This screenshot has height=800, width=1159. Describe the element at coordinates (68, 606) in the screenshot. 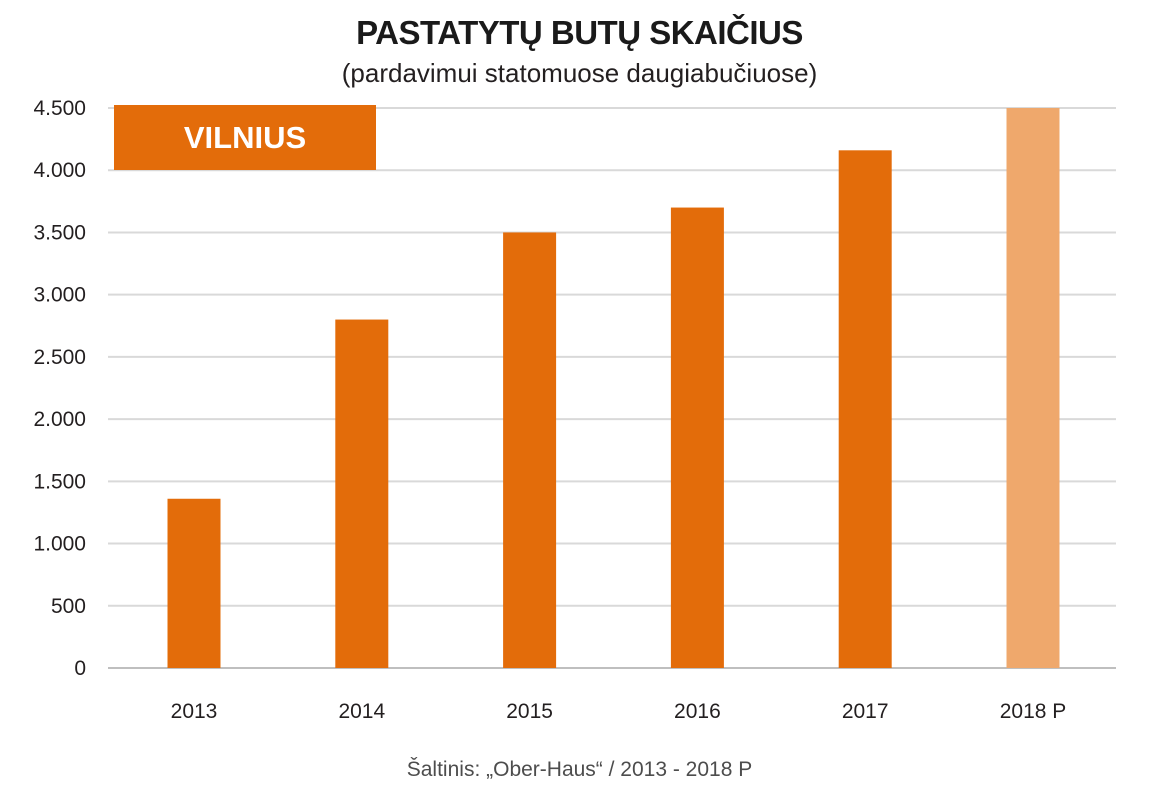

I see `y-tick-label: 500` at that location.